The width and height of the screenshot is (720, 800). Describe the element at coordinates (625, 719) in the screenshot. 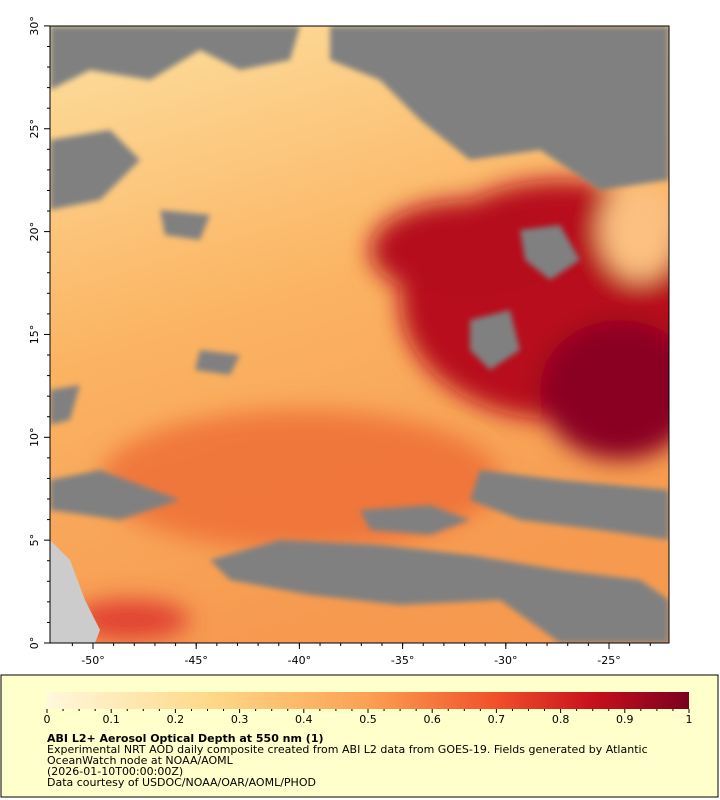

I see `colorbar-label: 0.9` at that location.